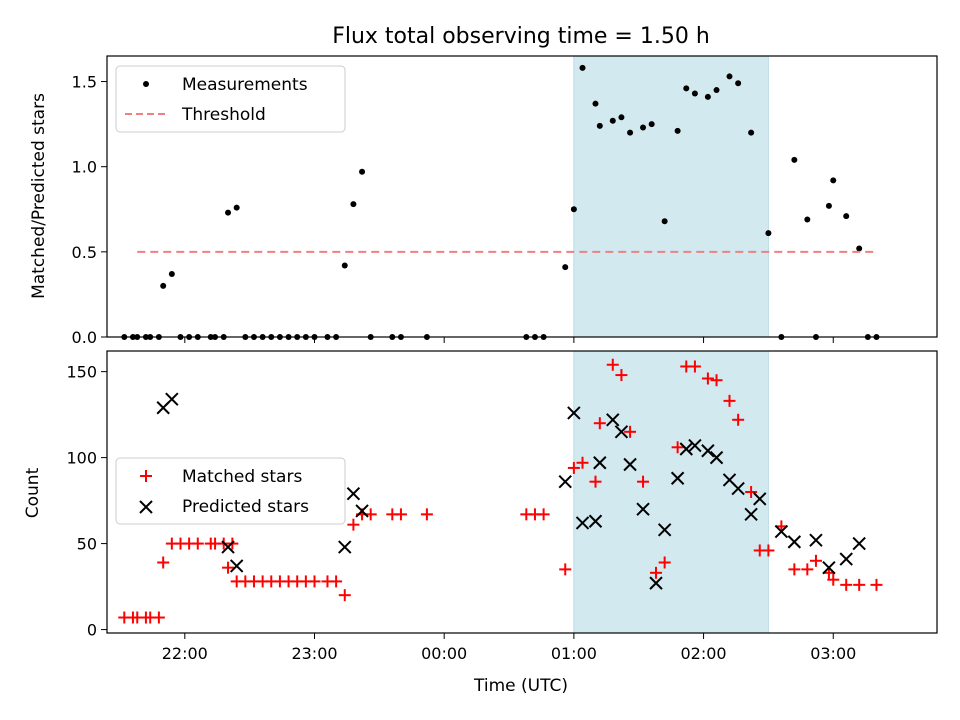 This screenshot has height=720, width=960. What do you see at coordinates (833, 653) in the screenshot?
I see `x-tick-label: 03:00` at bounding box center [833, 653].